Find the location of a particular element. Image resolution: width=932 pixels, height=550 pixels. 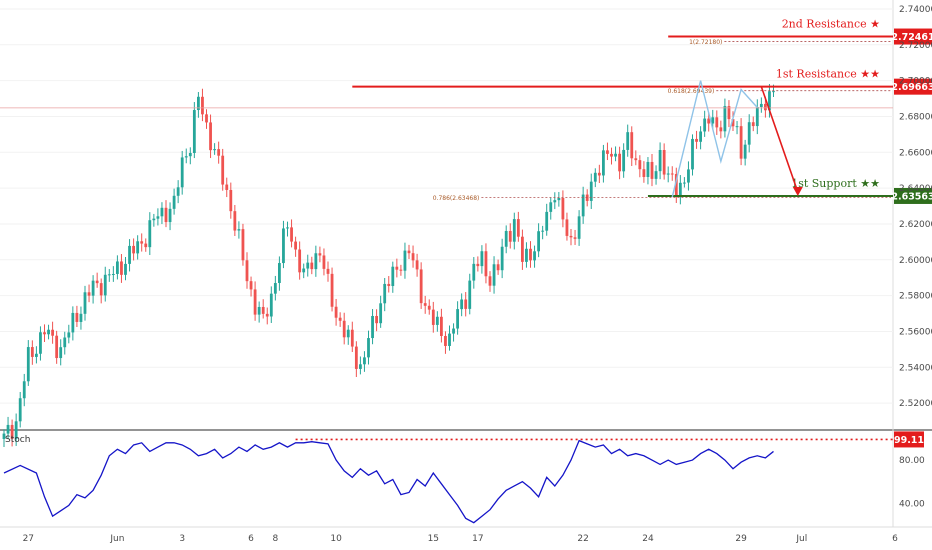

level-label: 1st Resistance ★★ is located at coordinates (828, 74).